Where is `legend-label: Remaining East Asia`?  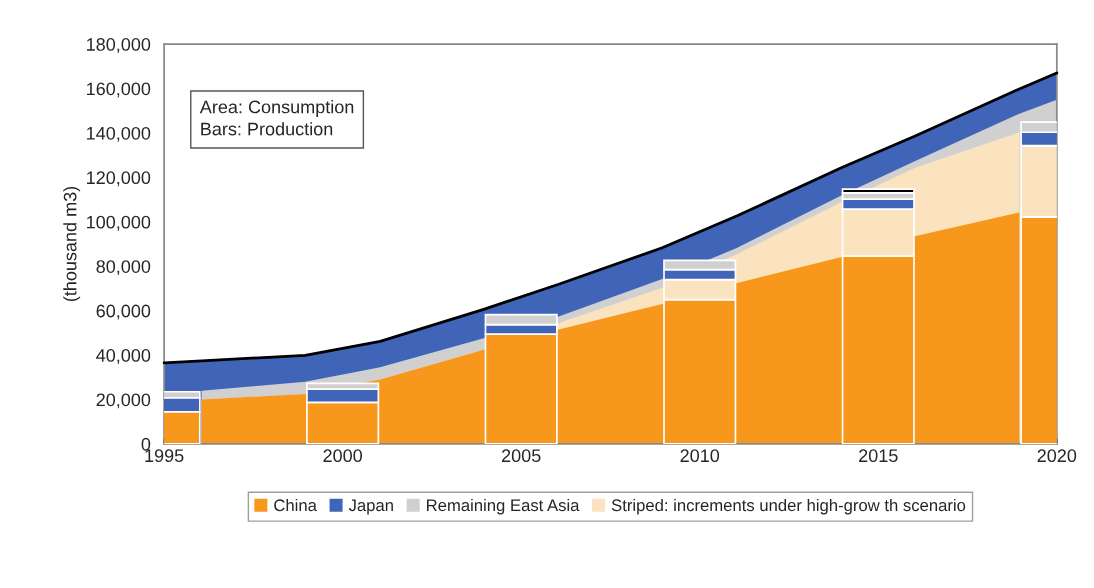
legend-label: Remaining East Asia is located at coordinates (503, 506).